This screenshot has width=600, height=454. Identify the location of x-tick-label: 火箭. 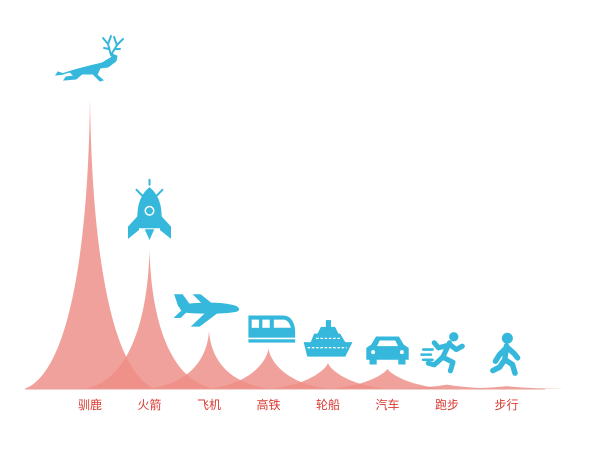
(149, 404).